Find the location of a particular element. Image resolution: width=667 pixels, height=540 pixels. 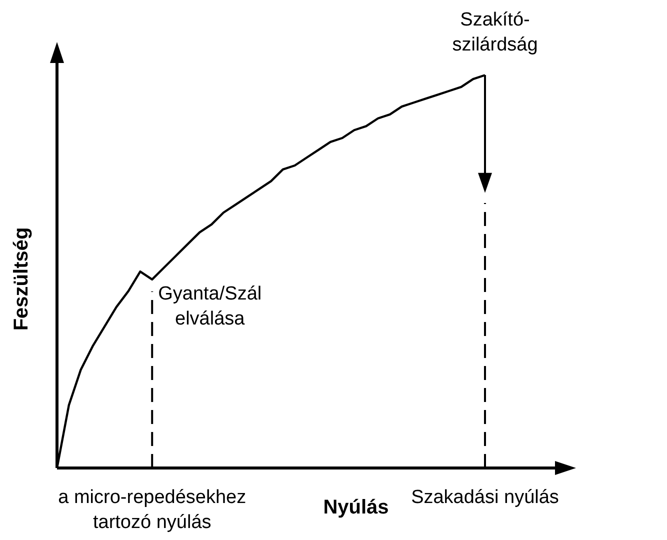

annotation: Gyanta/Szál elválása is located at coordinates (210, 307).